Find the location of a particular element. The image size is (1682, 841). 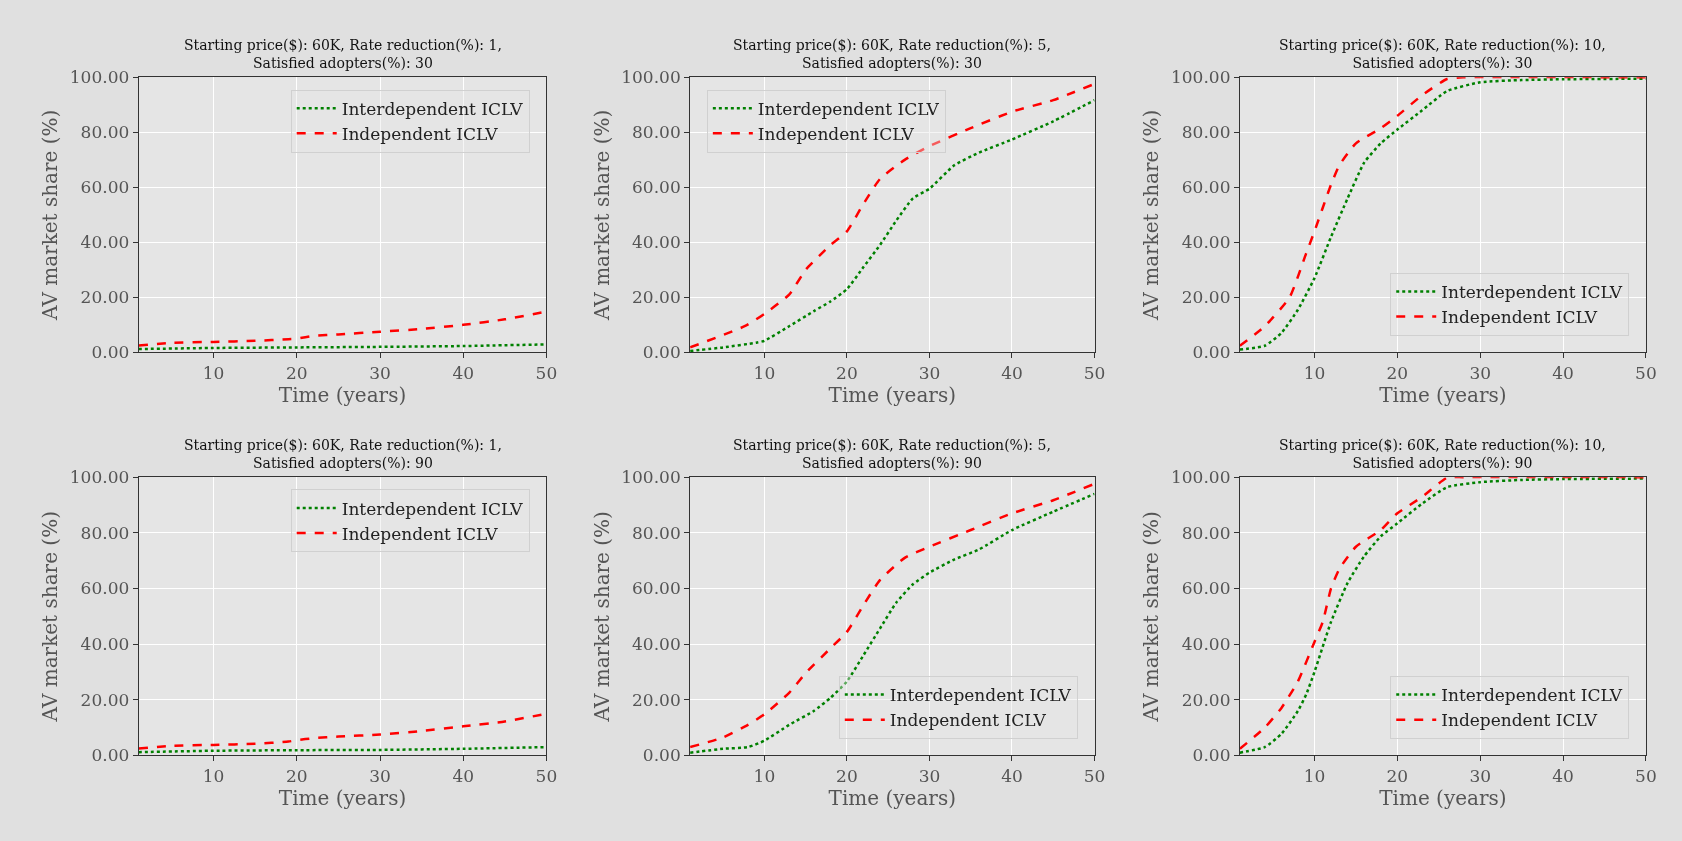

chart-title: Starting price($): 60K, Rate reduction(%): 1, Satisfied adopters(%): 90 is located at coordinates (343, 454).